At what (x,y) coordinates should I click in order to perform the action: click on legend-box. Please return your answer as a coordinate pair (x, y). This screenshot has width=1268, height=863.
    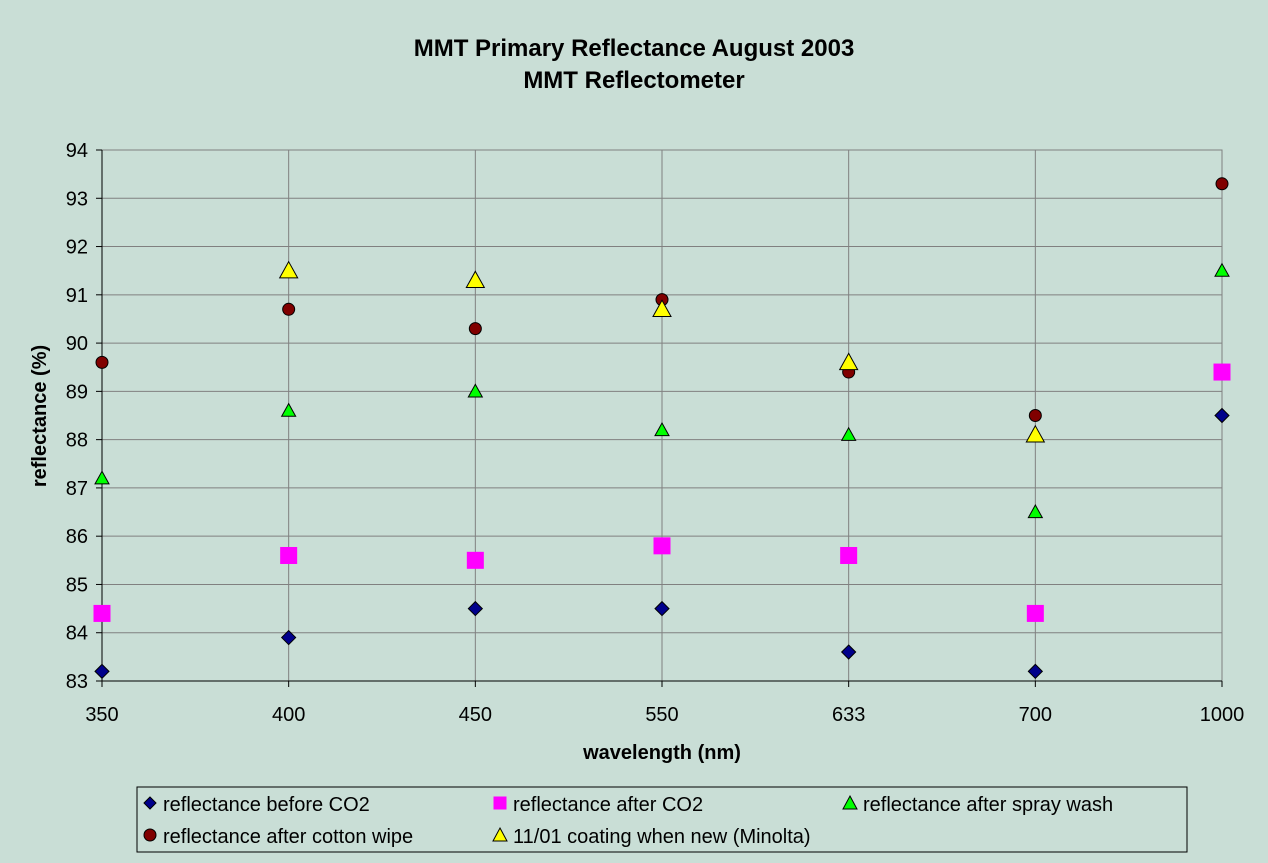
    Looking at the image, I should click on (662, 819).